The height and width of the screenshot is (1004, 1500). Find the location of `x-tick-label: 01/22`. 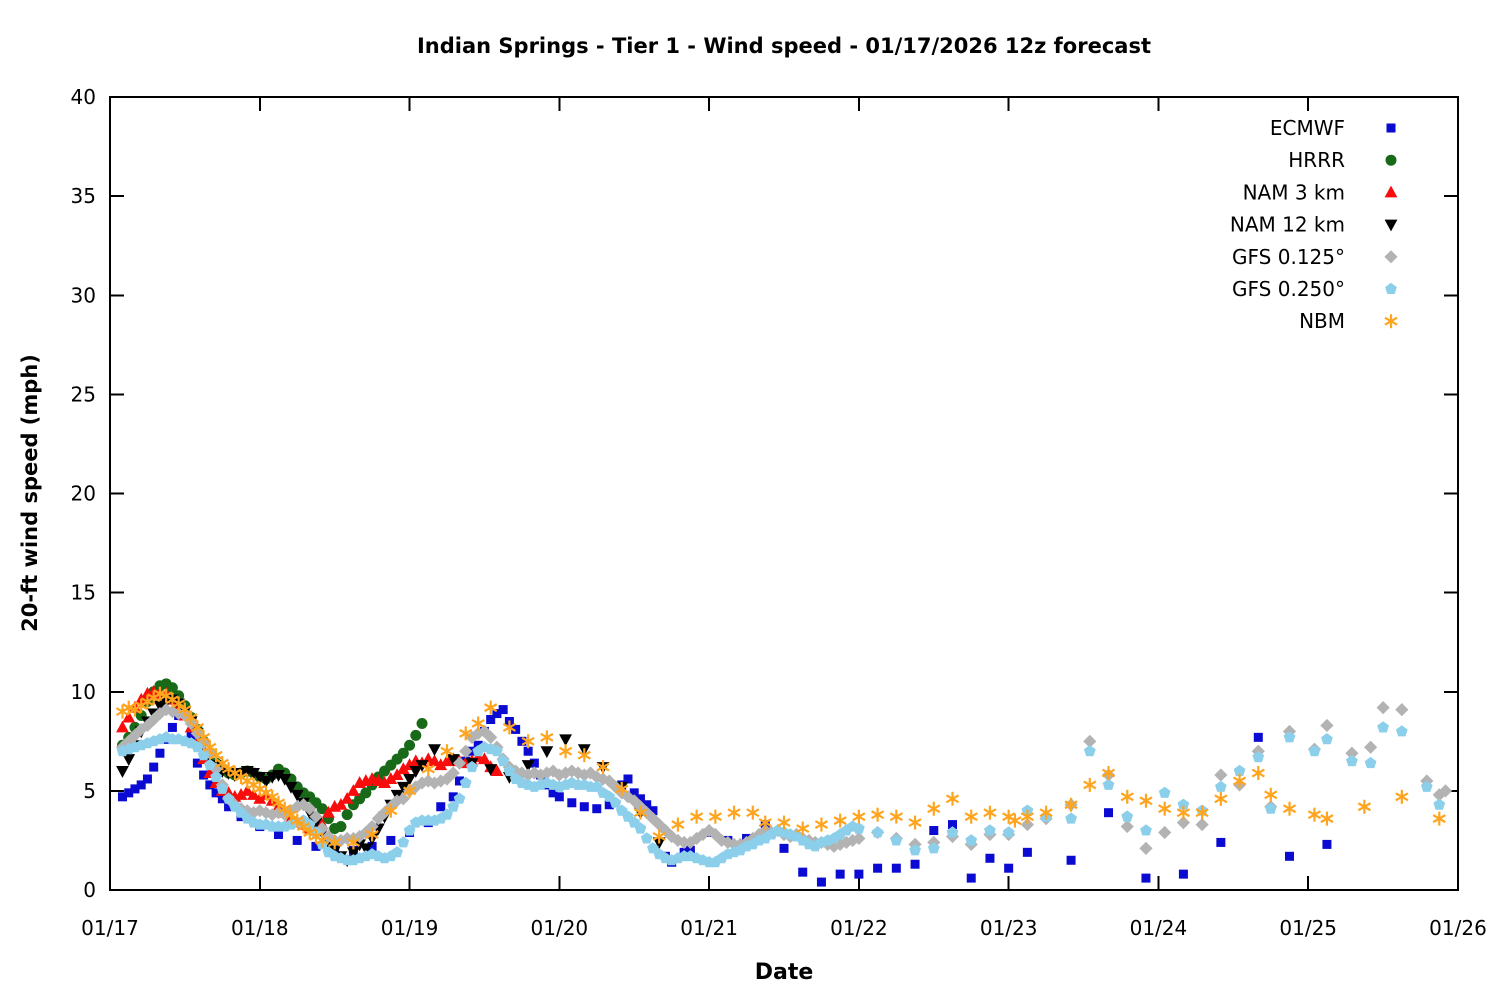

x-tick-label: 01/22 is located at coordinates (859, 928).